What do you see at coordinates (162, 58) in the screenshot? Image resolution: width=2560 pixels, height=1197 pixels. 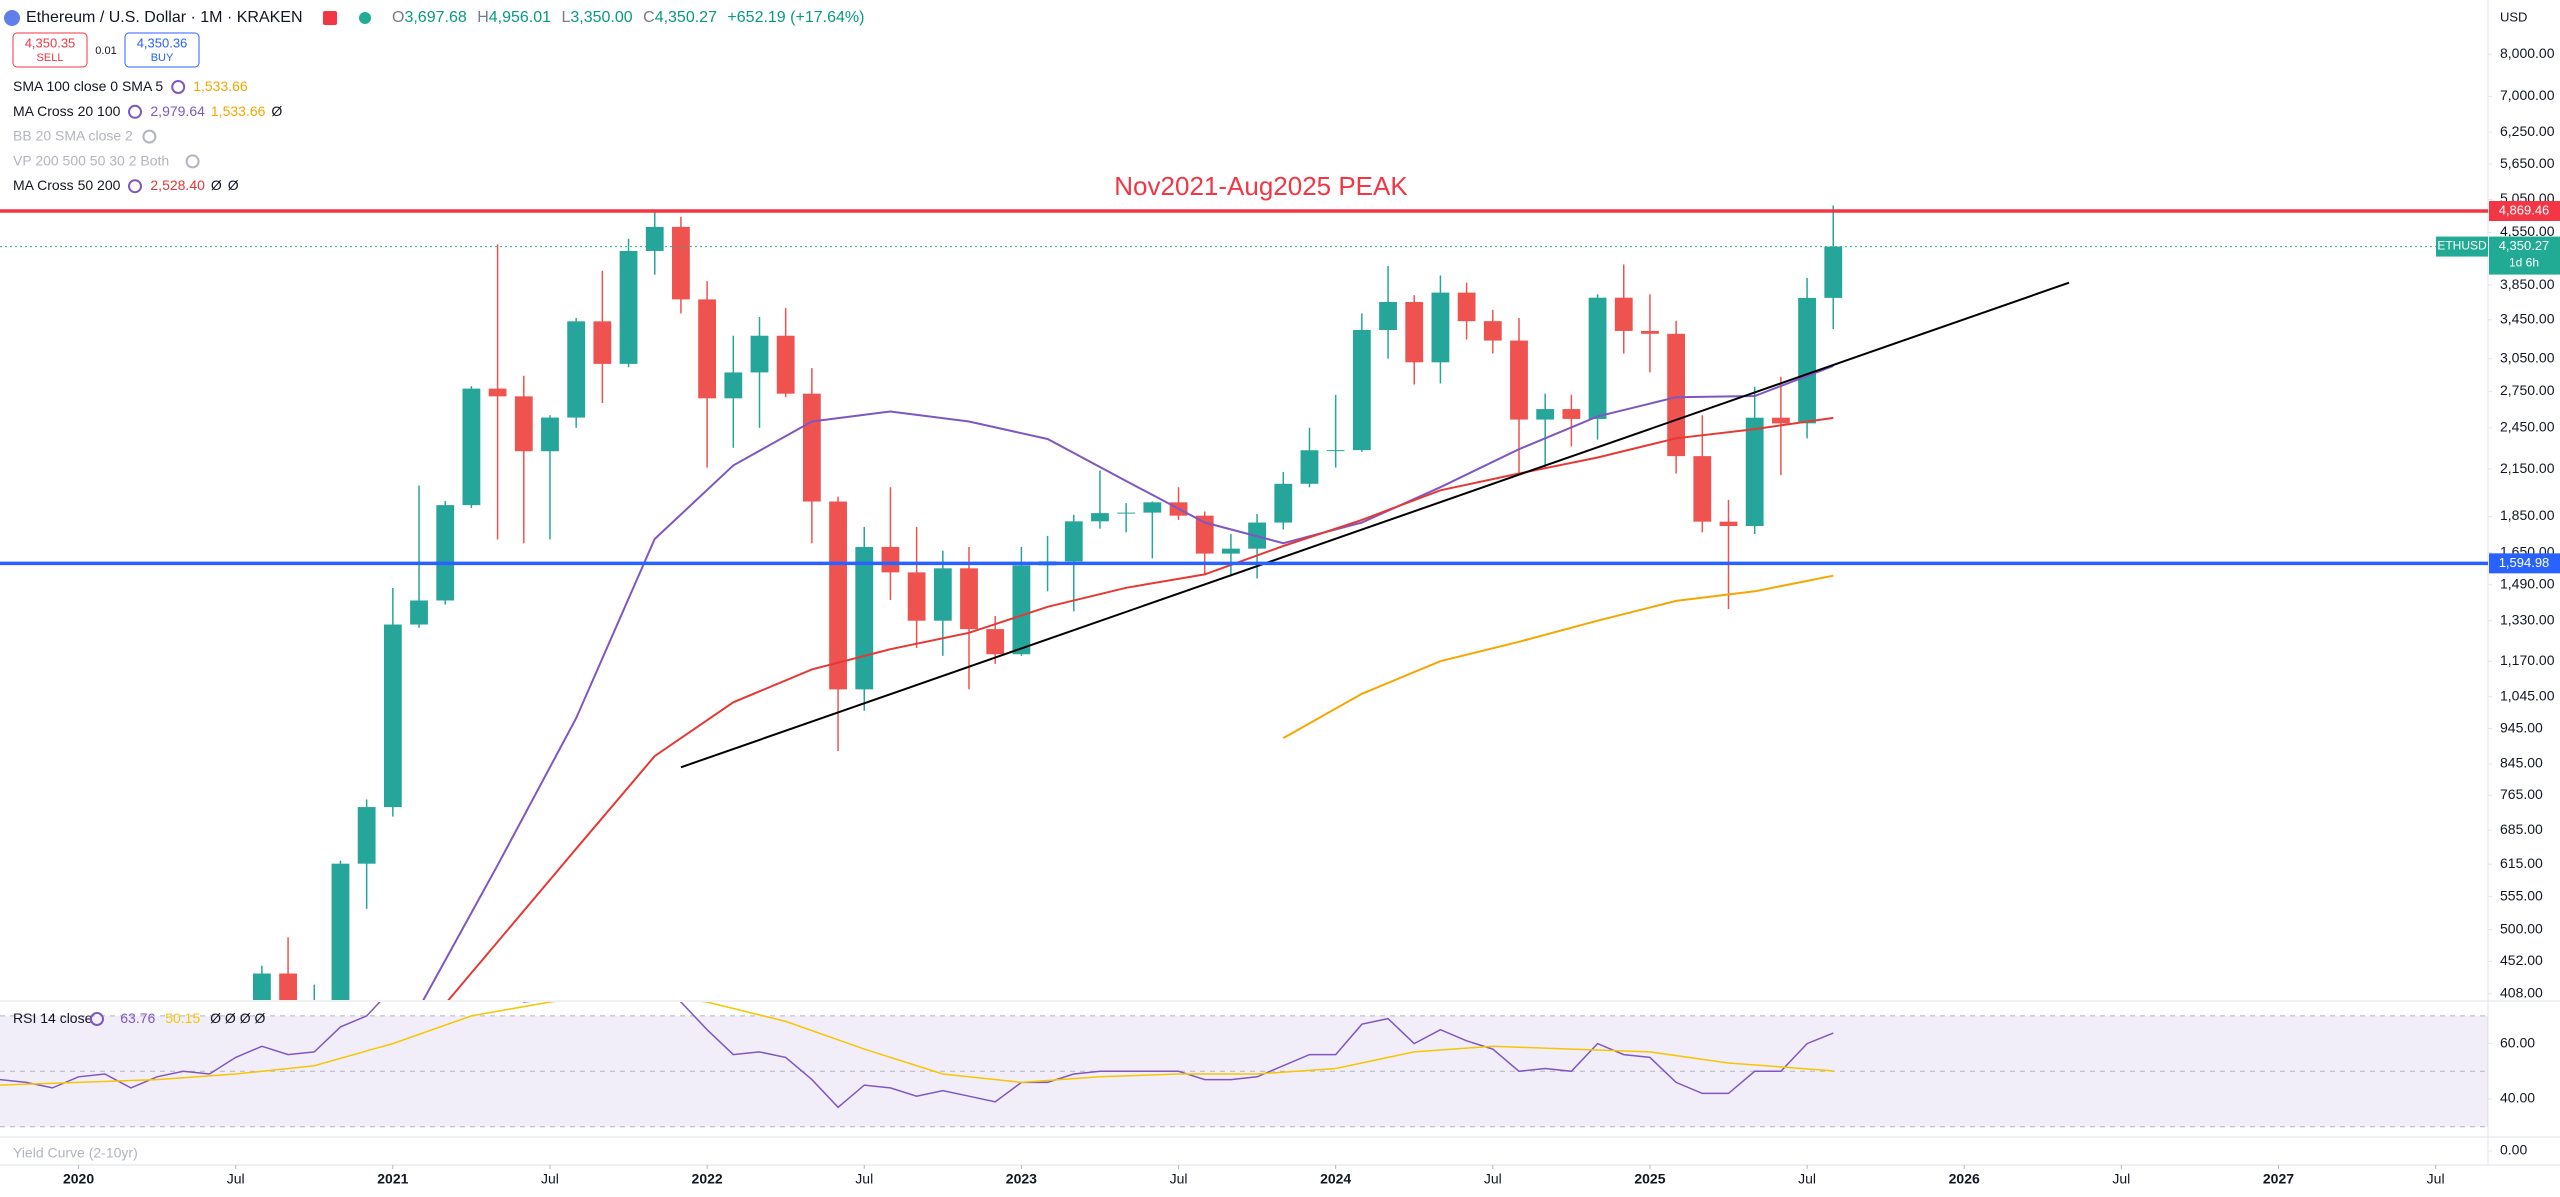 I see `buy-label: BUY` at bounding box center [162, 58].